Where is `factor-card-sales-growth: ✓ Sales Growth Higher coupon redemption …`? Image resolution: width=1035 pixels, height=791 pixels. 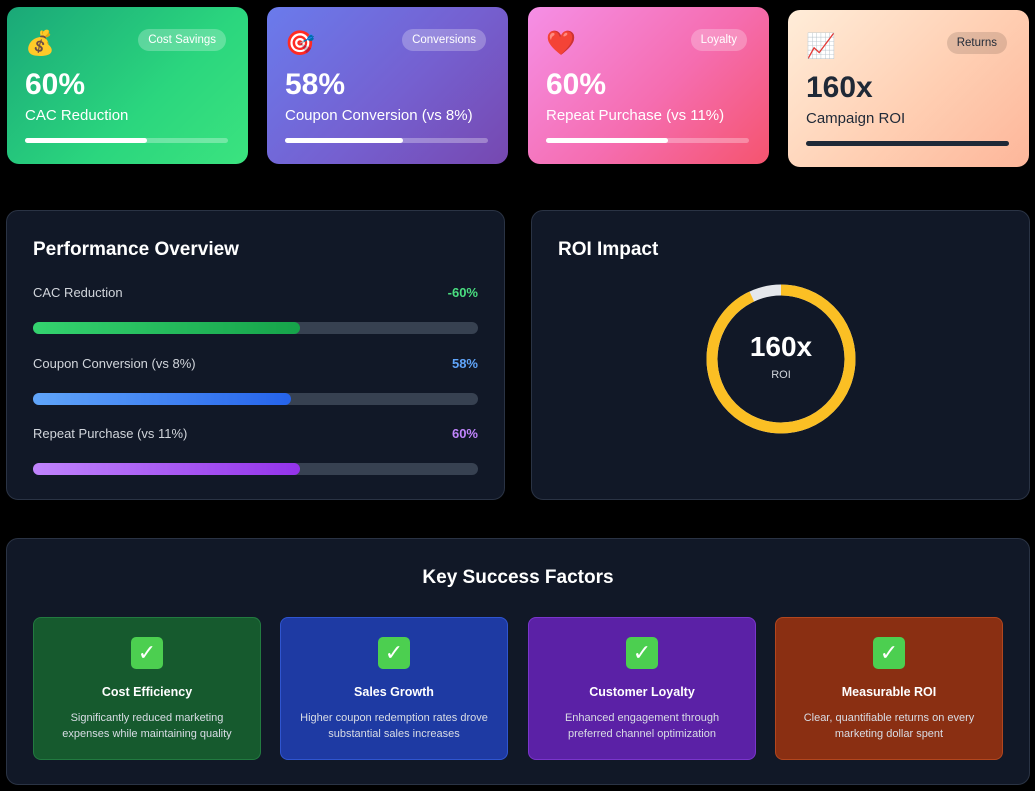
factor-card-sales-growth: ✓ Sales Growth Higher coupon redemption … is located at coordinates (394, 688).